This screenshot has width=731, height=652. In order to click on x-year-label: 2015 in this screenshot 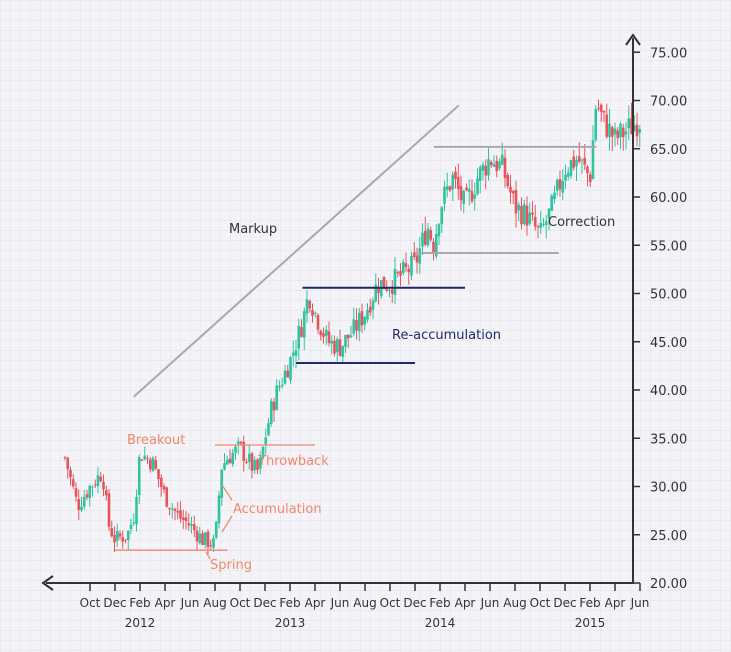, I will do `click(590, 623)`.